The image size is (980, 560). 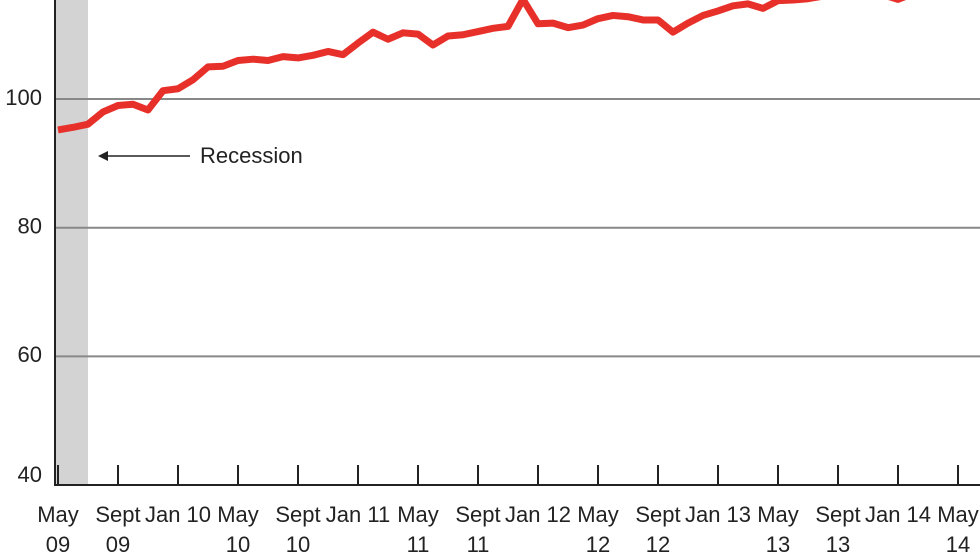 What do you see at coordinates (958, 529) in the screenshot?
I see `x-tick-label: May 14` at bounding box center [958, 529].